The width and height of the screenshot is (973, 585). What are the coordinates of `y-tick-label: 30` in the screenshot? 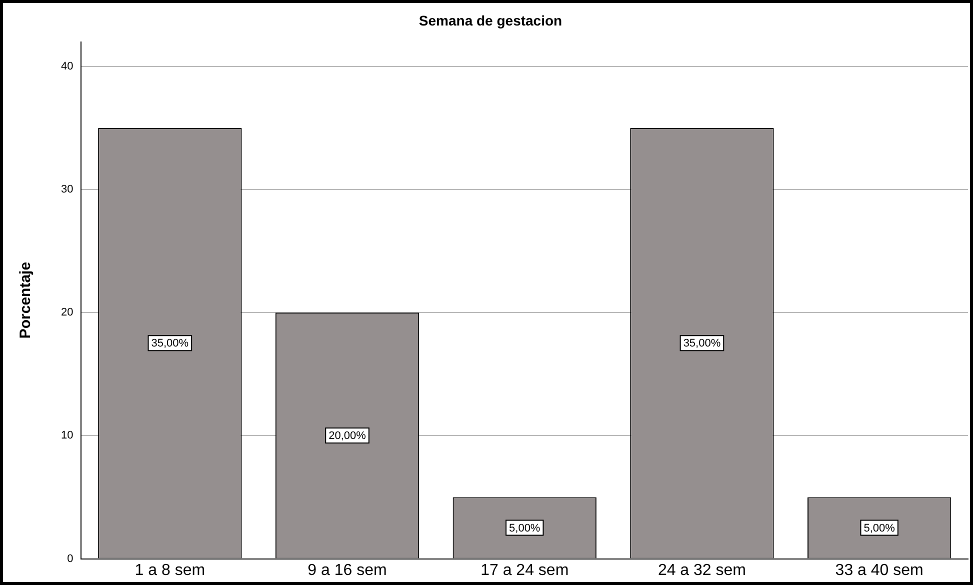 It's located at (67, 190).